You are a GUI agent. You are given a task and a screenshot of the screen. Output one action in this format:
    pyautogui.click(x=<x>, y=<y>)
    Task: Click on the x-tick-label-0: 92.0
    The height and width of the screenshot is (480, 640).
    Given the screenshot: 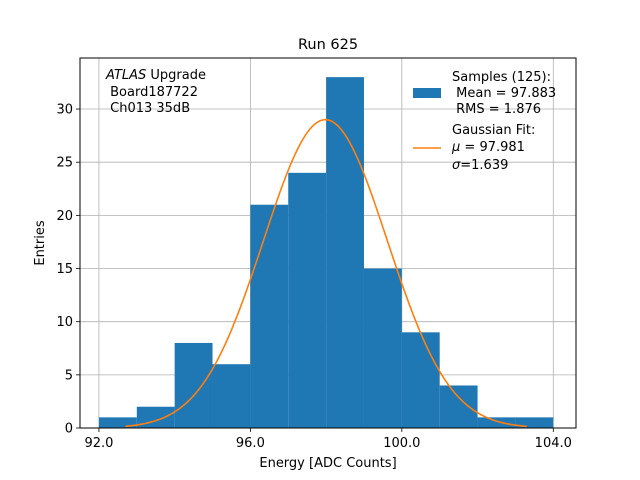 What is the action you would take?
    pyautogui.click(x=98, y=443)
    